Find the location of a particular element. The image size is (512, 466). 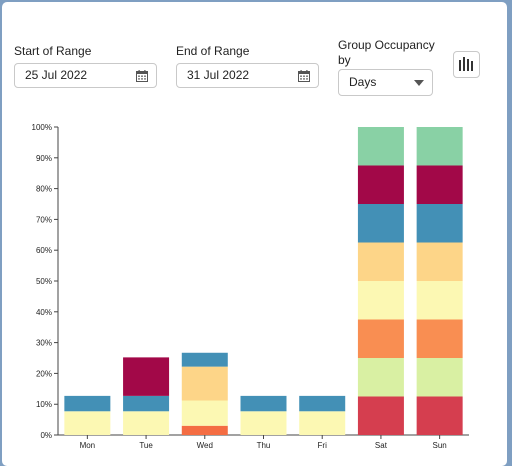

y-tick-label: 40% is located at coordinates (44, 312).